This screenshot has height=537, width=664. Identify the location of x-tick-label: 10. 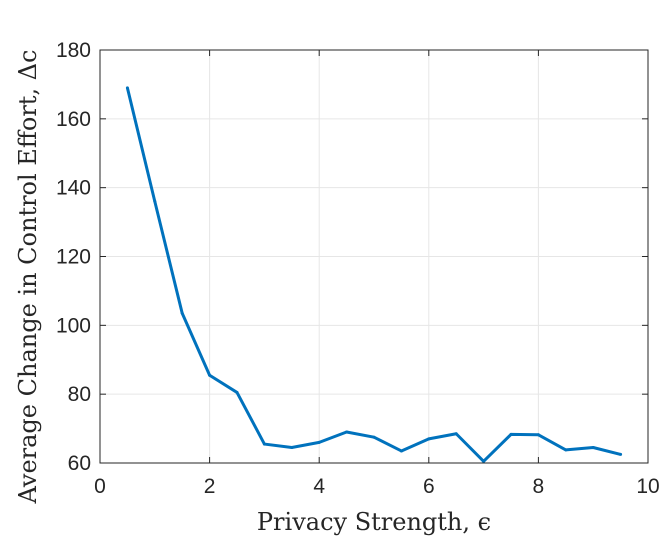
(647, 486).